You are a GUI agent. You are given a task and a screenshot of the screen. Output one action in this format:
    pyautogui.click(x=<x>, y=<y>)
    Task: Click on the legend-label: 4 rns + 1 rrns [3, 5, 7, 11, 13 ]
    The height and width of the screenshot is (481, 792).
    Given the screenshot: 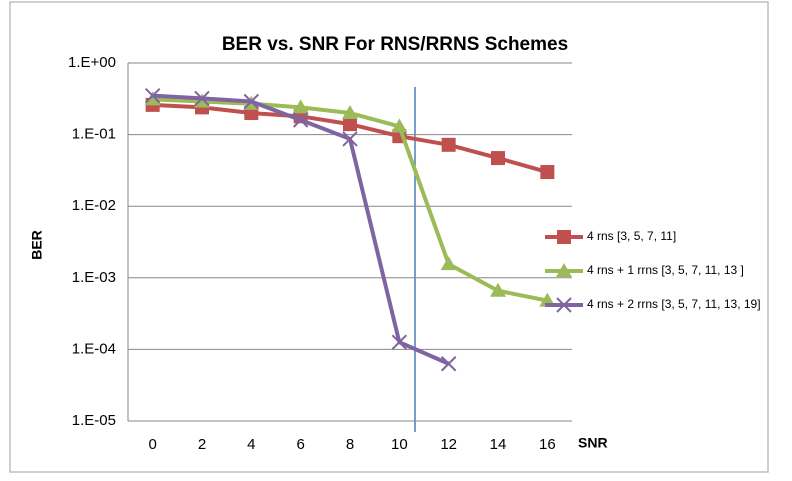 What is the action you would take?
    pyautogui.click(x=665, y=270)
    